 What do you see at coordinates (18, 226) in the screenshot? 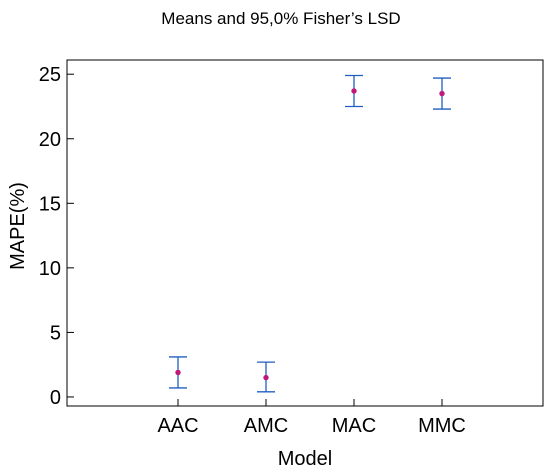
I see `y-axis-label: MAPE(%)` at bounding box center [18, 226].